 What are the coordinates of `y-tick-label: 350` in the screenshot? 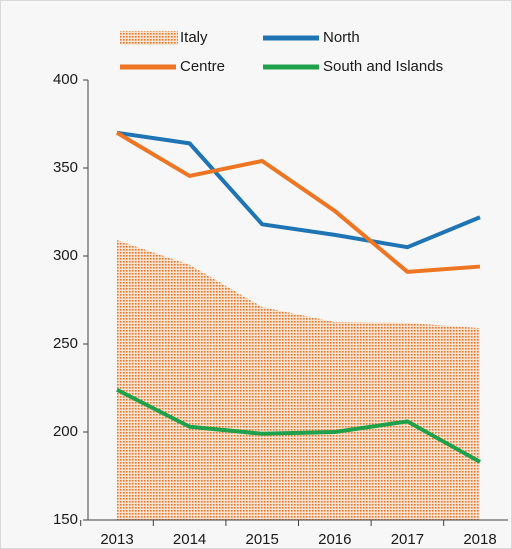 It's located at (65, 167).